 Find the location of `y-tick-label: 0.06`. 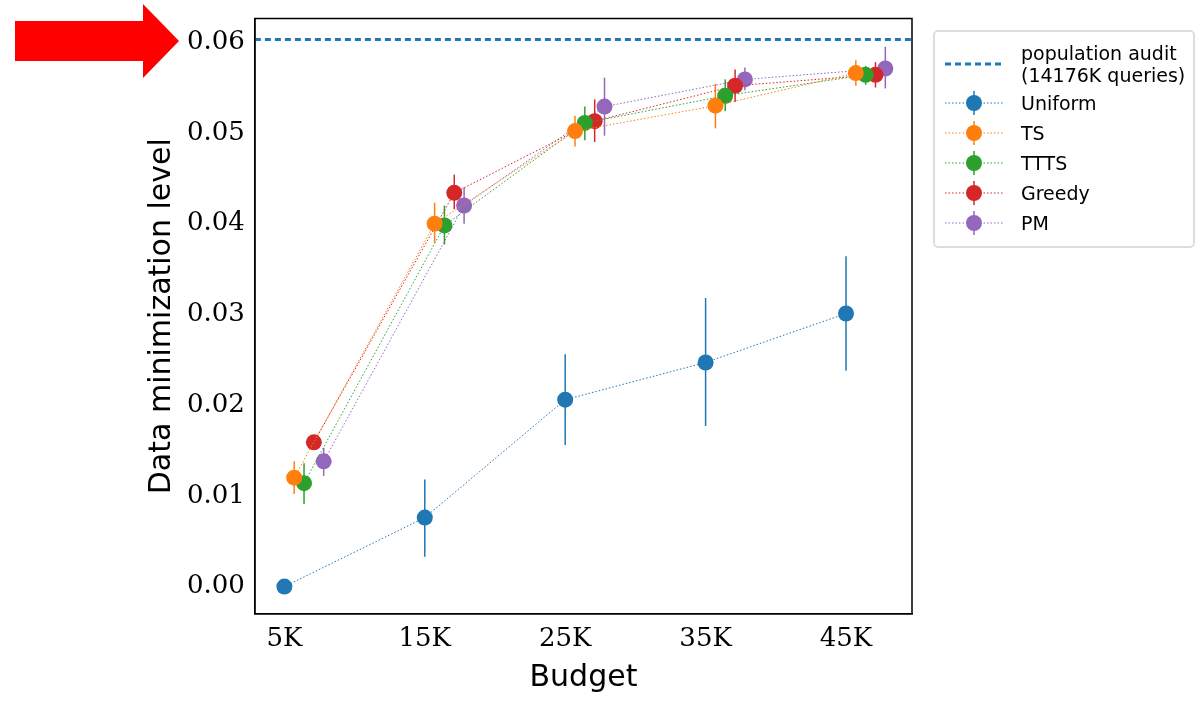

y-tick-label: 0.06 is located at coordinates (216, 39).